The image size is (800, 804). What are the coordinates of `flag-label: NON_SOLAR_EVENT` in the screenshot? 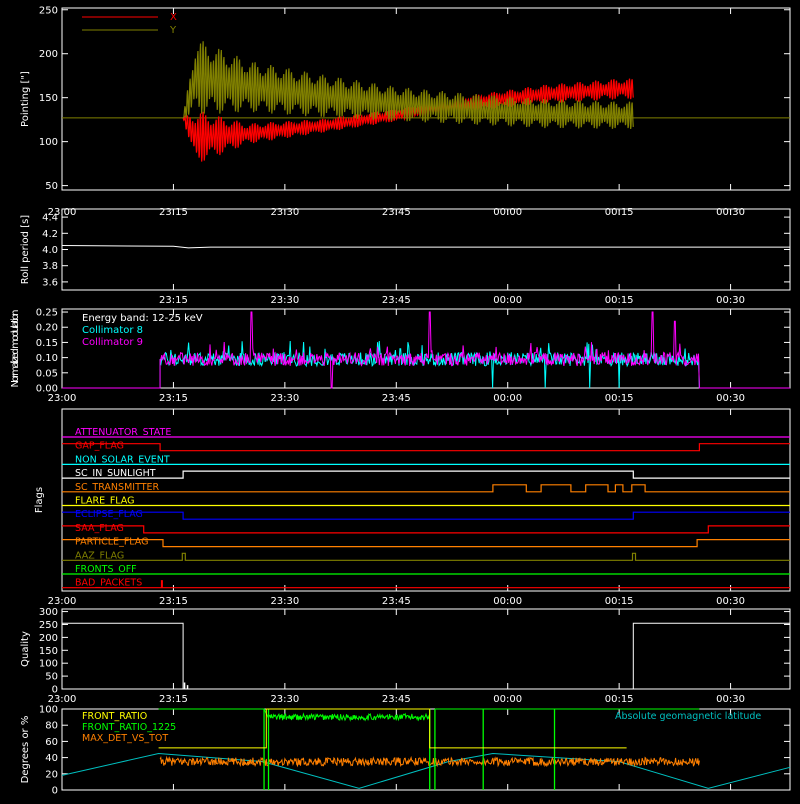 It's located at (122, 459).